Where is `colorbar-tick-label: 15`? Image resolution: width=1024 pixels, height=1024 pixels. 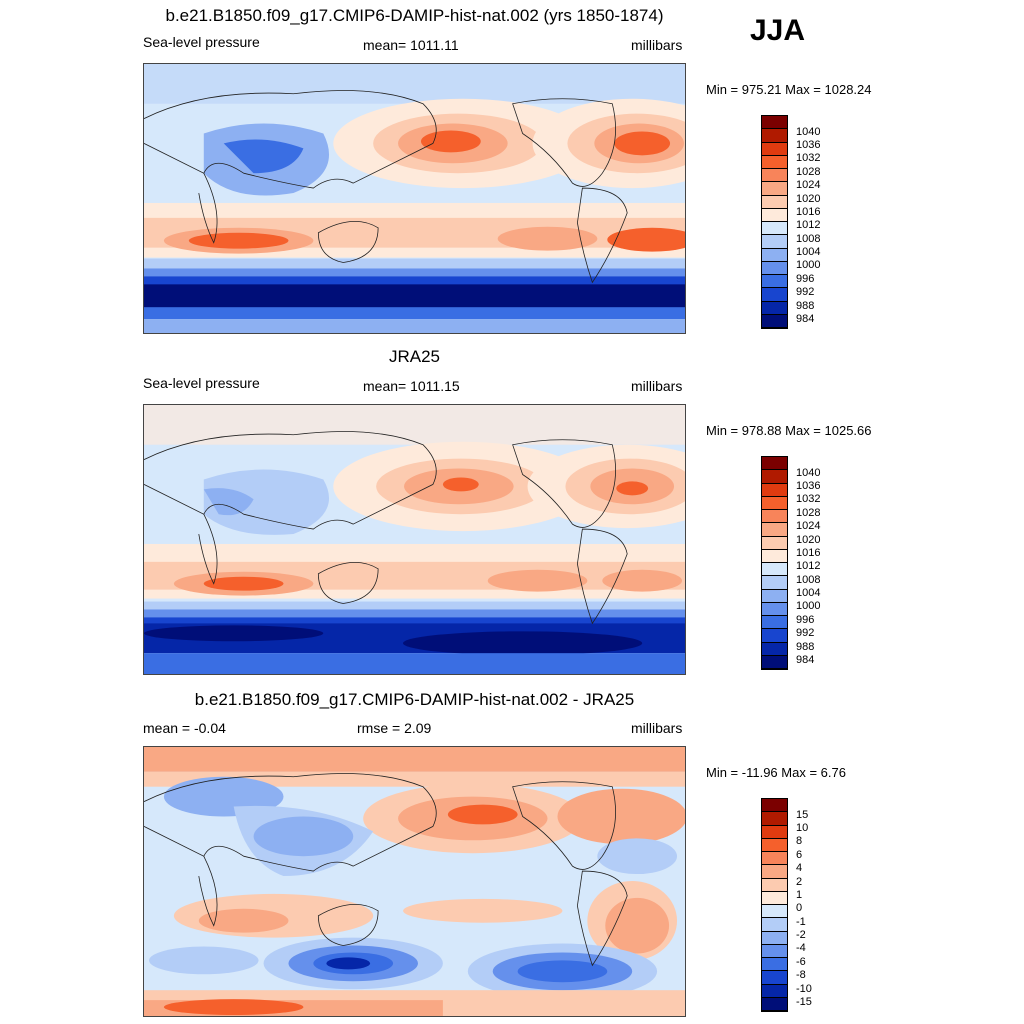
colorbar-tick-label: 15 is located at coordinates (802, 814).